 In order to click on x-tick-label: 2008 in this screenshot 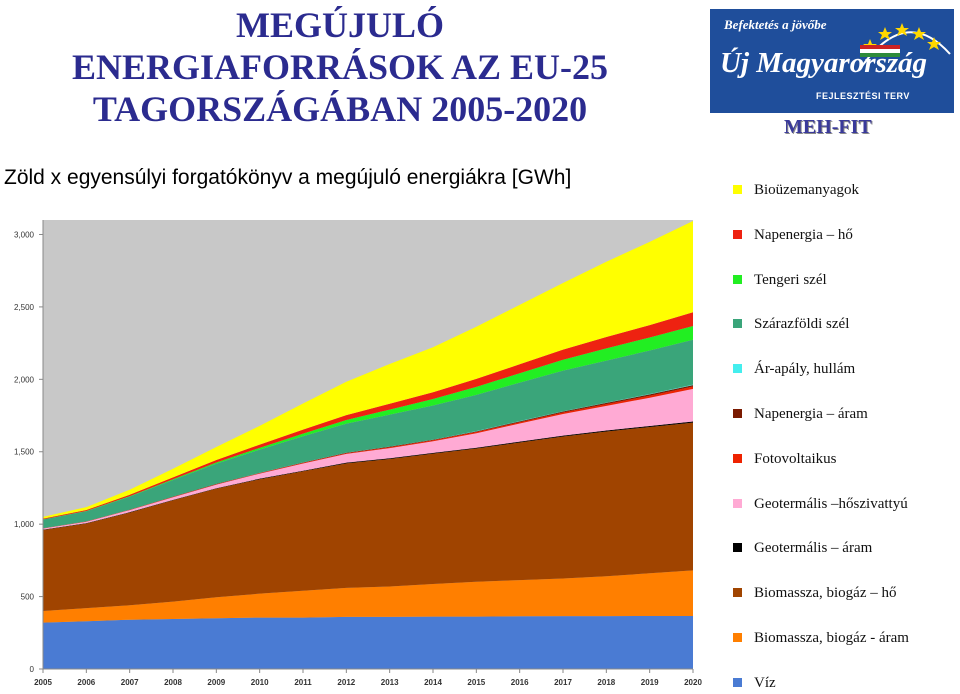, I will do `click(173, 682)`.